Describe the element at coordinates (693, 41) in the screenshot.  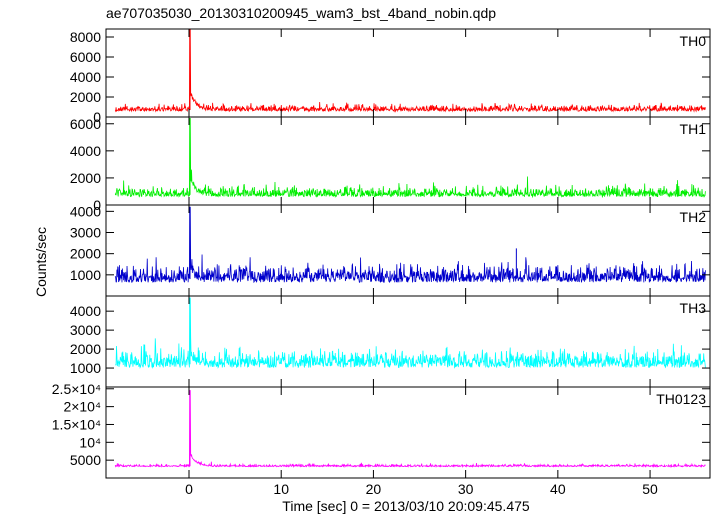
I see `panel-label: TH0` at that location.